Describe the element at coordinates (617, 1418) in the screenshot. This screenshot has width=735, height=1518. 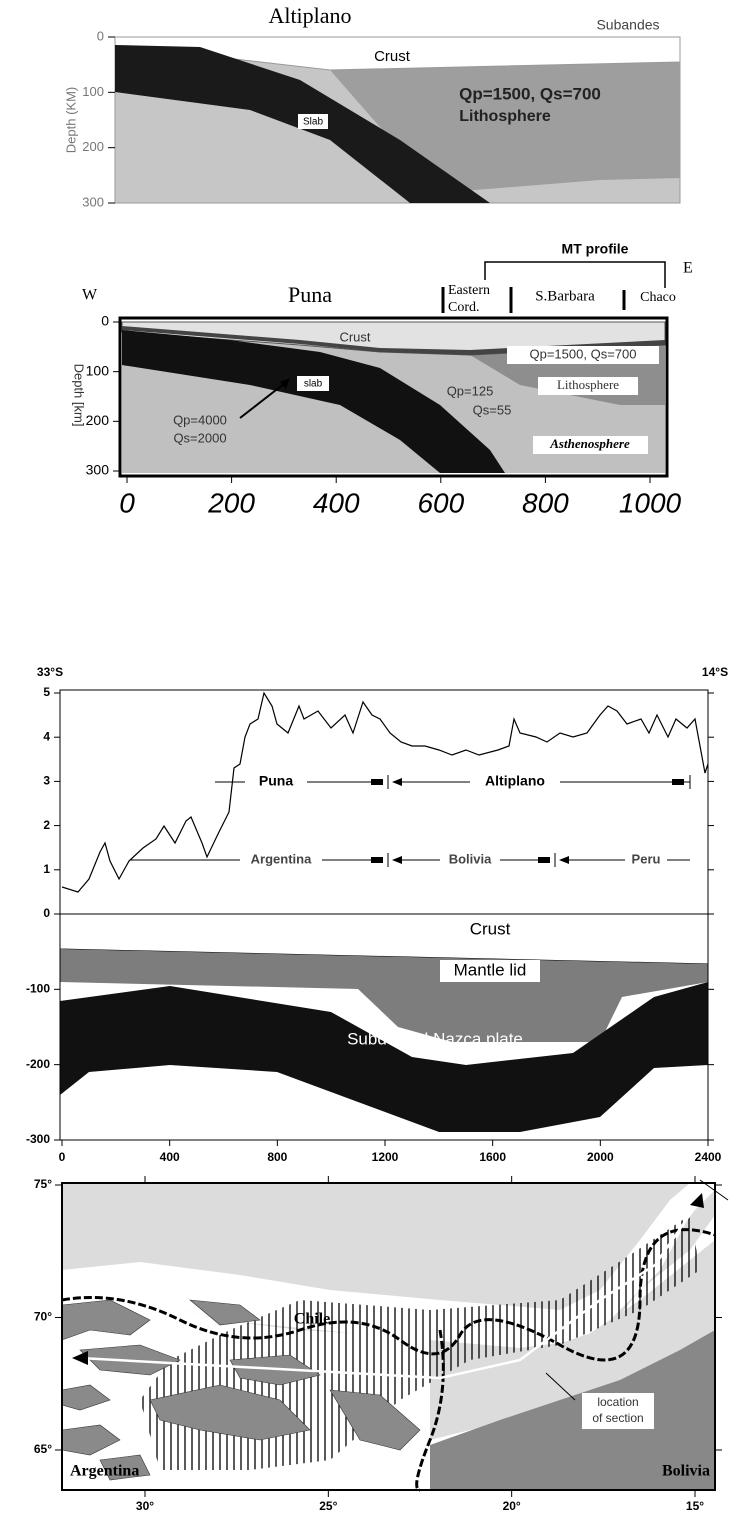
I see `section-label: of section` at that location.